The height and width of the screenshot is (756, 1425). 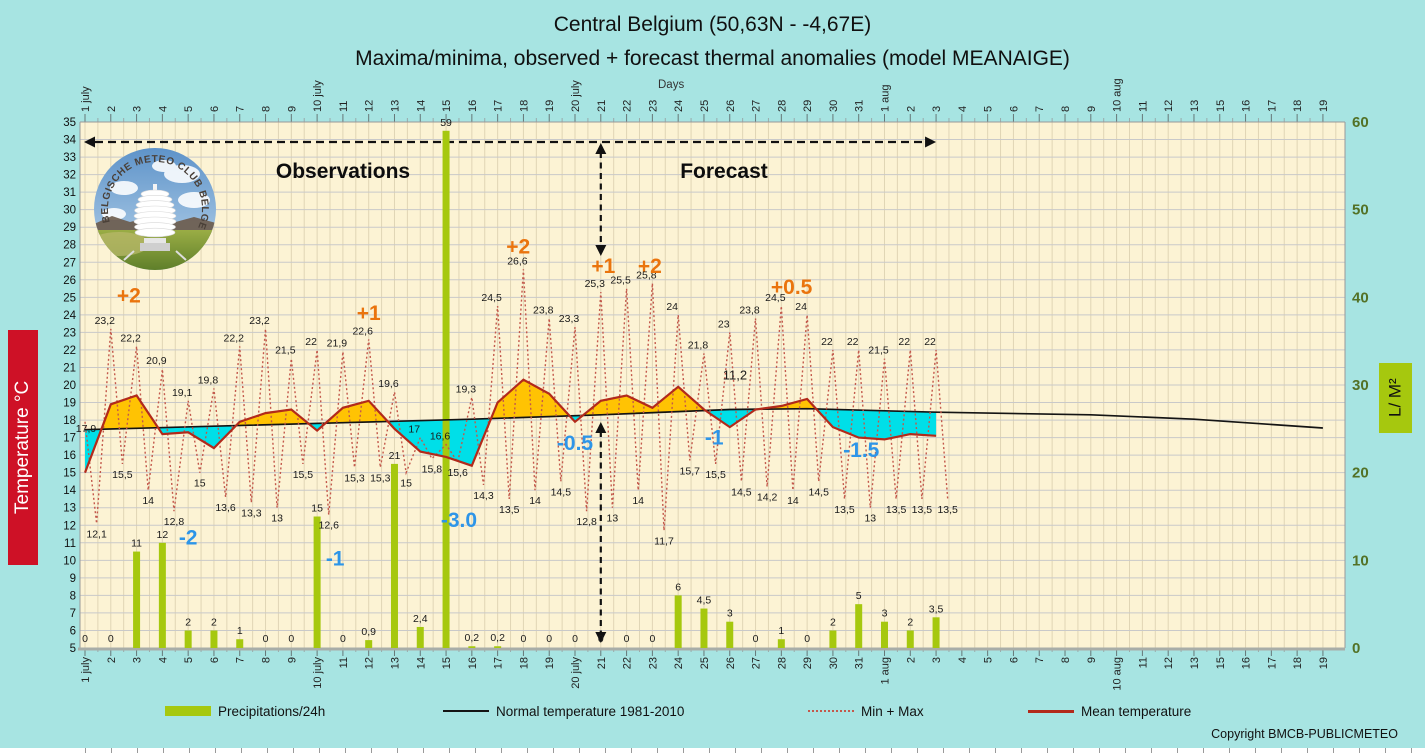 I want to click on svg-text: 21, so click(x=69, y=368).